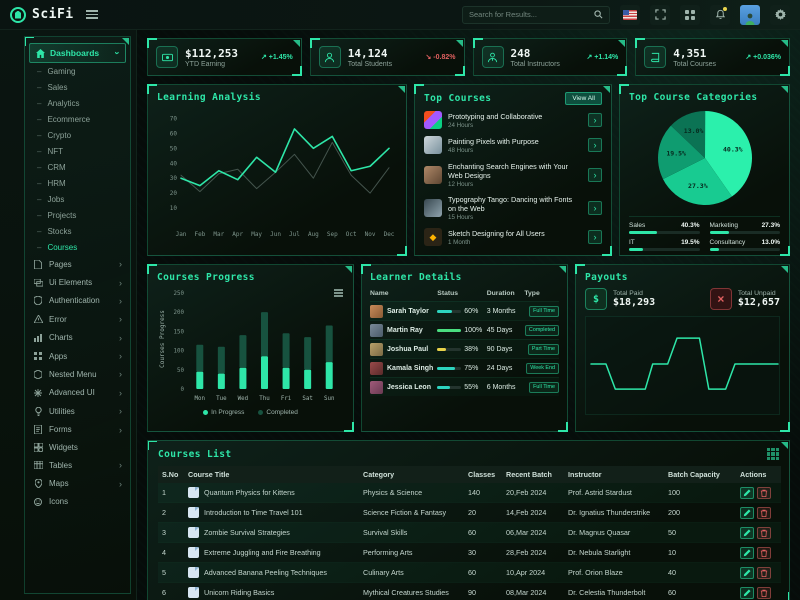 Image resolution: width=800 pixels, height=600 pixels. I want to click on settings-gear-icon, so click(780, 14).